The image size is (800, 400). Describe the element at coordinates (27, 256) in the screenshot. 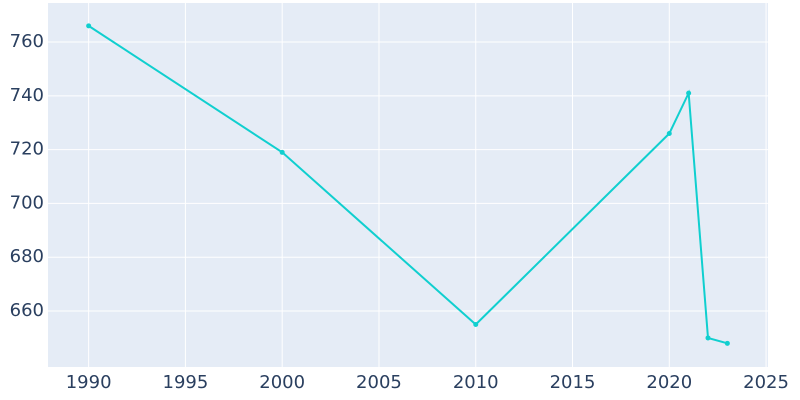

I see `y-tick-label: 680` at that location.